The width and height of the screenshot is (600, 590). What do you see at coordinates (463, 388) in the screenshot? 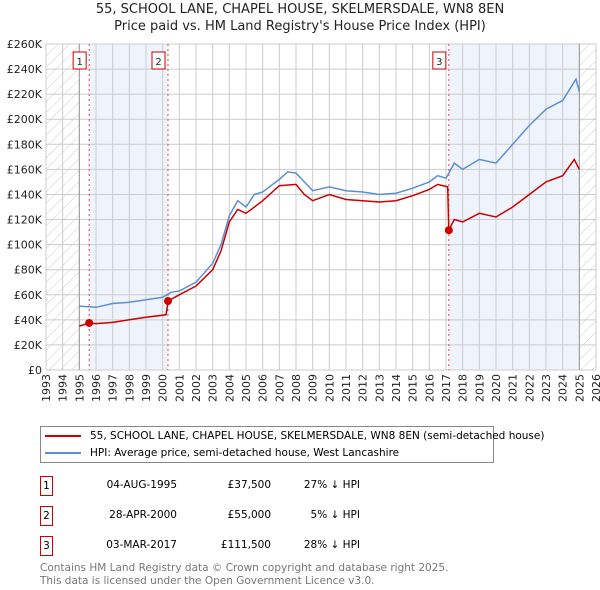
I see `x-tick-label: 2018` at bounding box center [463, 388].